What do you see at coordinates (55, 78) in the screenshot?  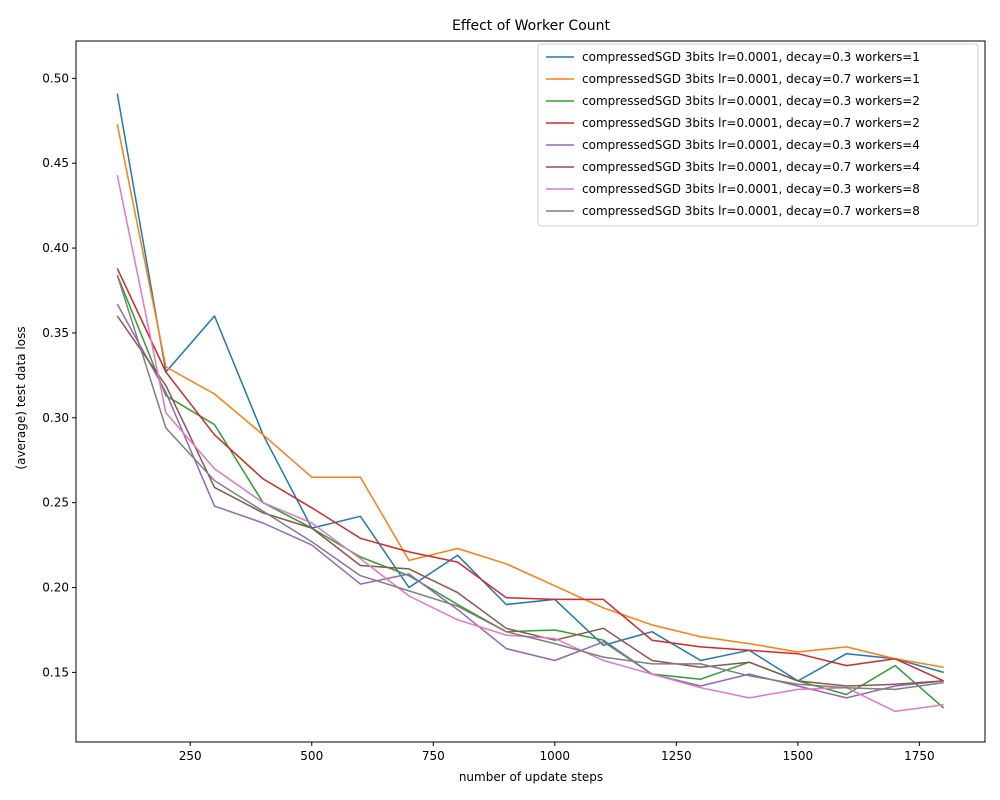 I see `y-tick-label: 0.50` at bounding box center [55, 78].